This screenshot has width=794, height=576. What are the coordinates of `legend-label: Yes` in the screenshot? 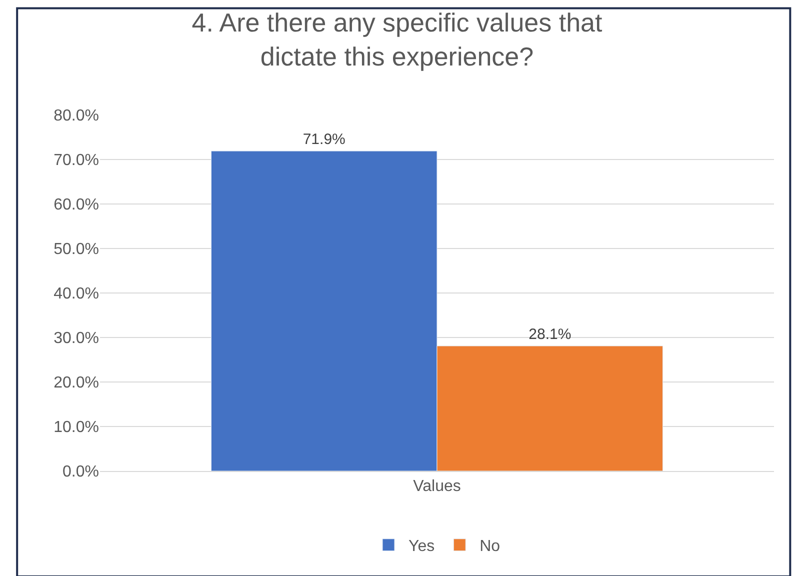 It's located at (421, 547).